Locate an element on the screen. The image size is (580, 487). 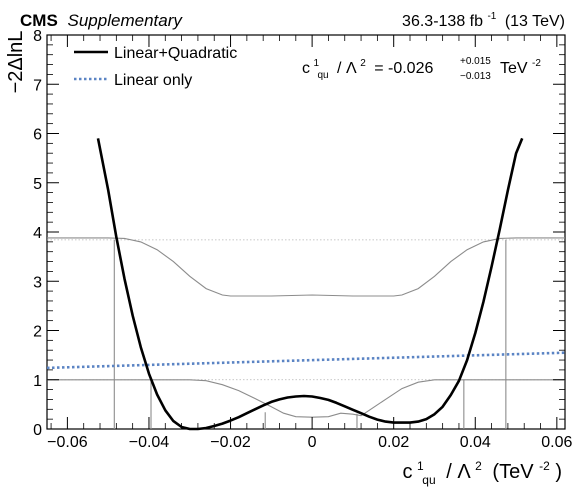
x-tick-label: 0.02 is located at coordinates (393, 442).